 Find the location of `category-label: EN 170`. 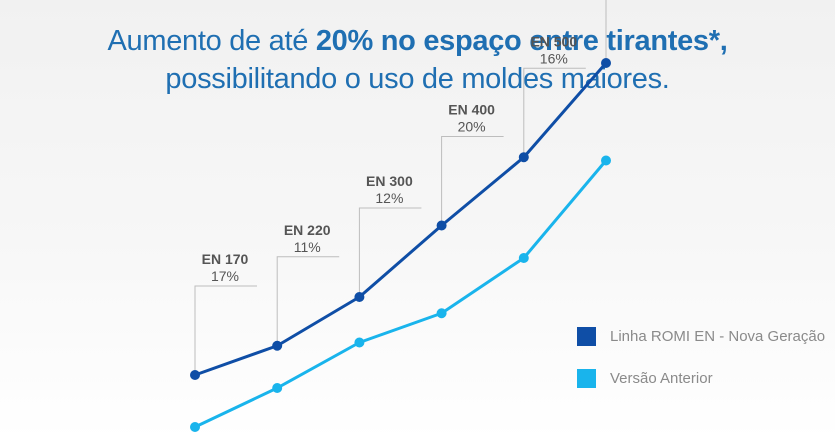

category-label: EN 170 is located at coordinates (225, 259).